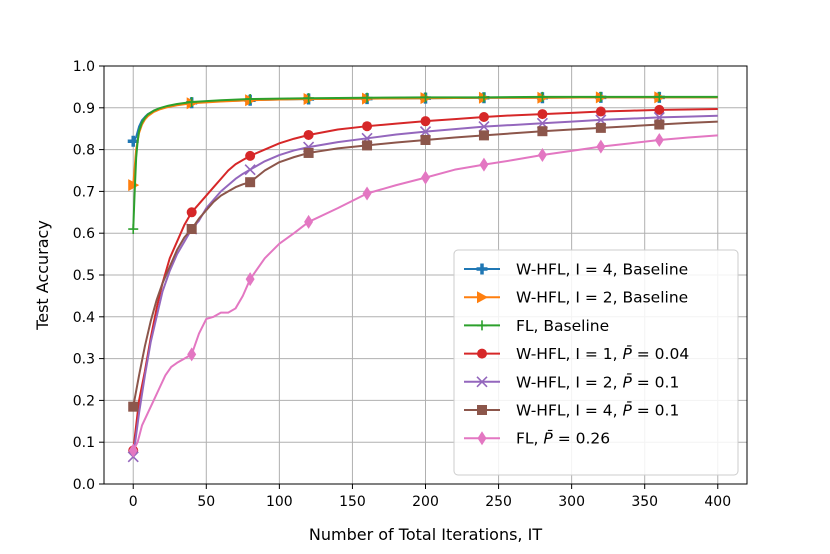  I want to click on legend-item: W-HFL, I = 4, Baseline, so click(576, 270).